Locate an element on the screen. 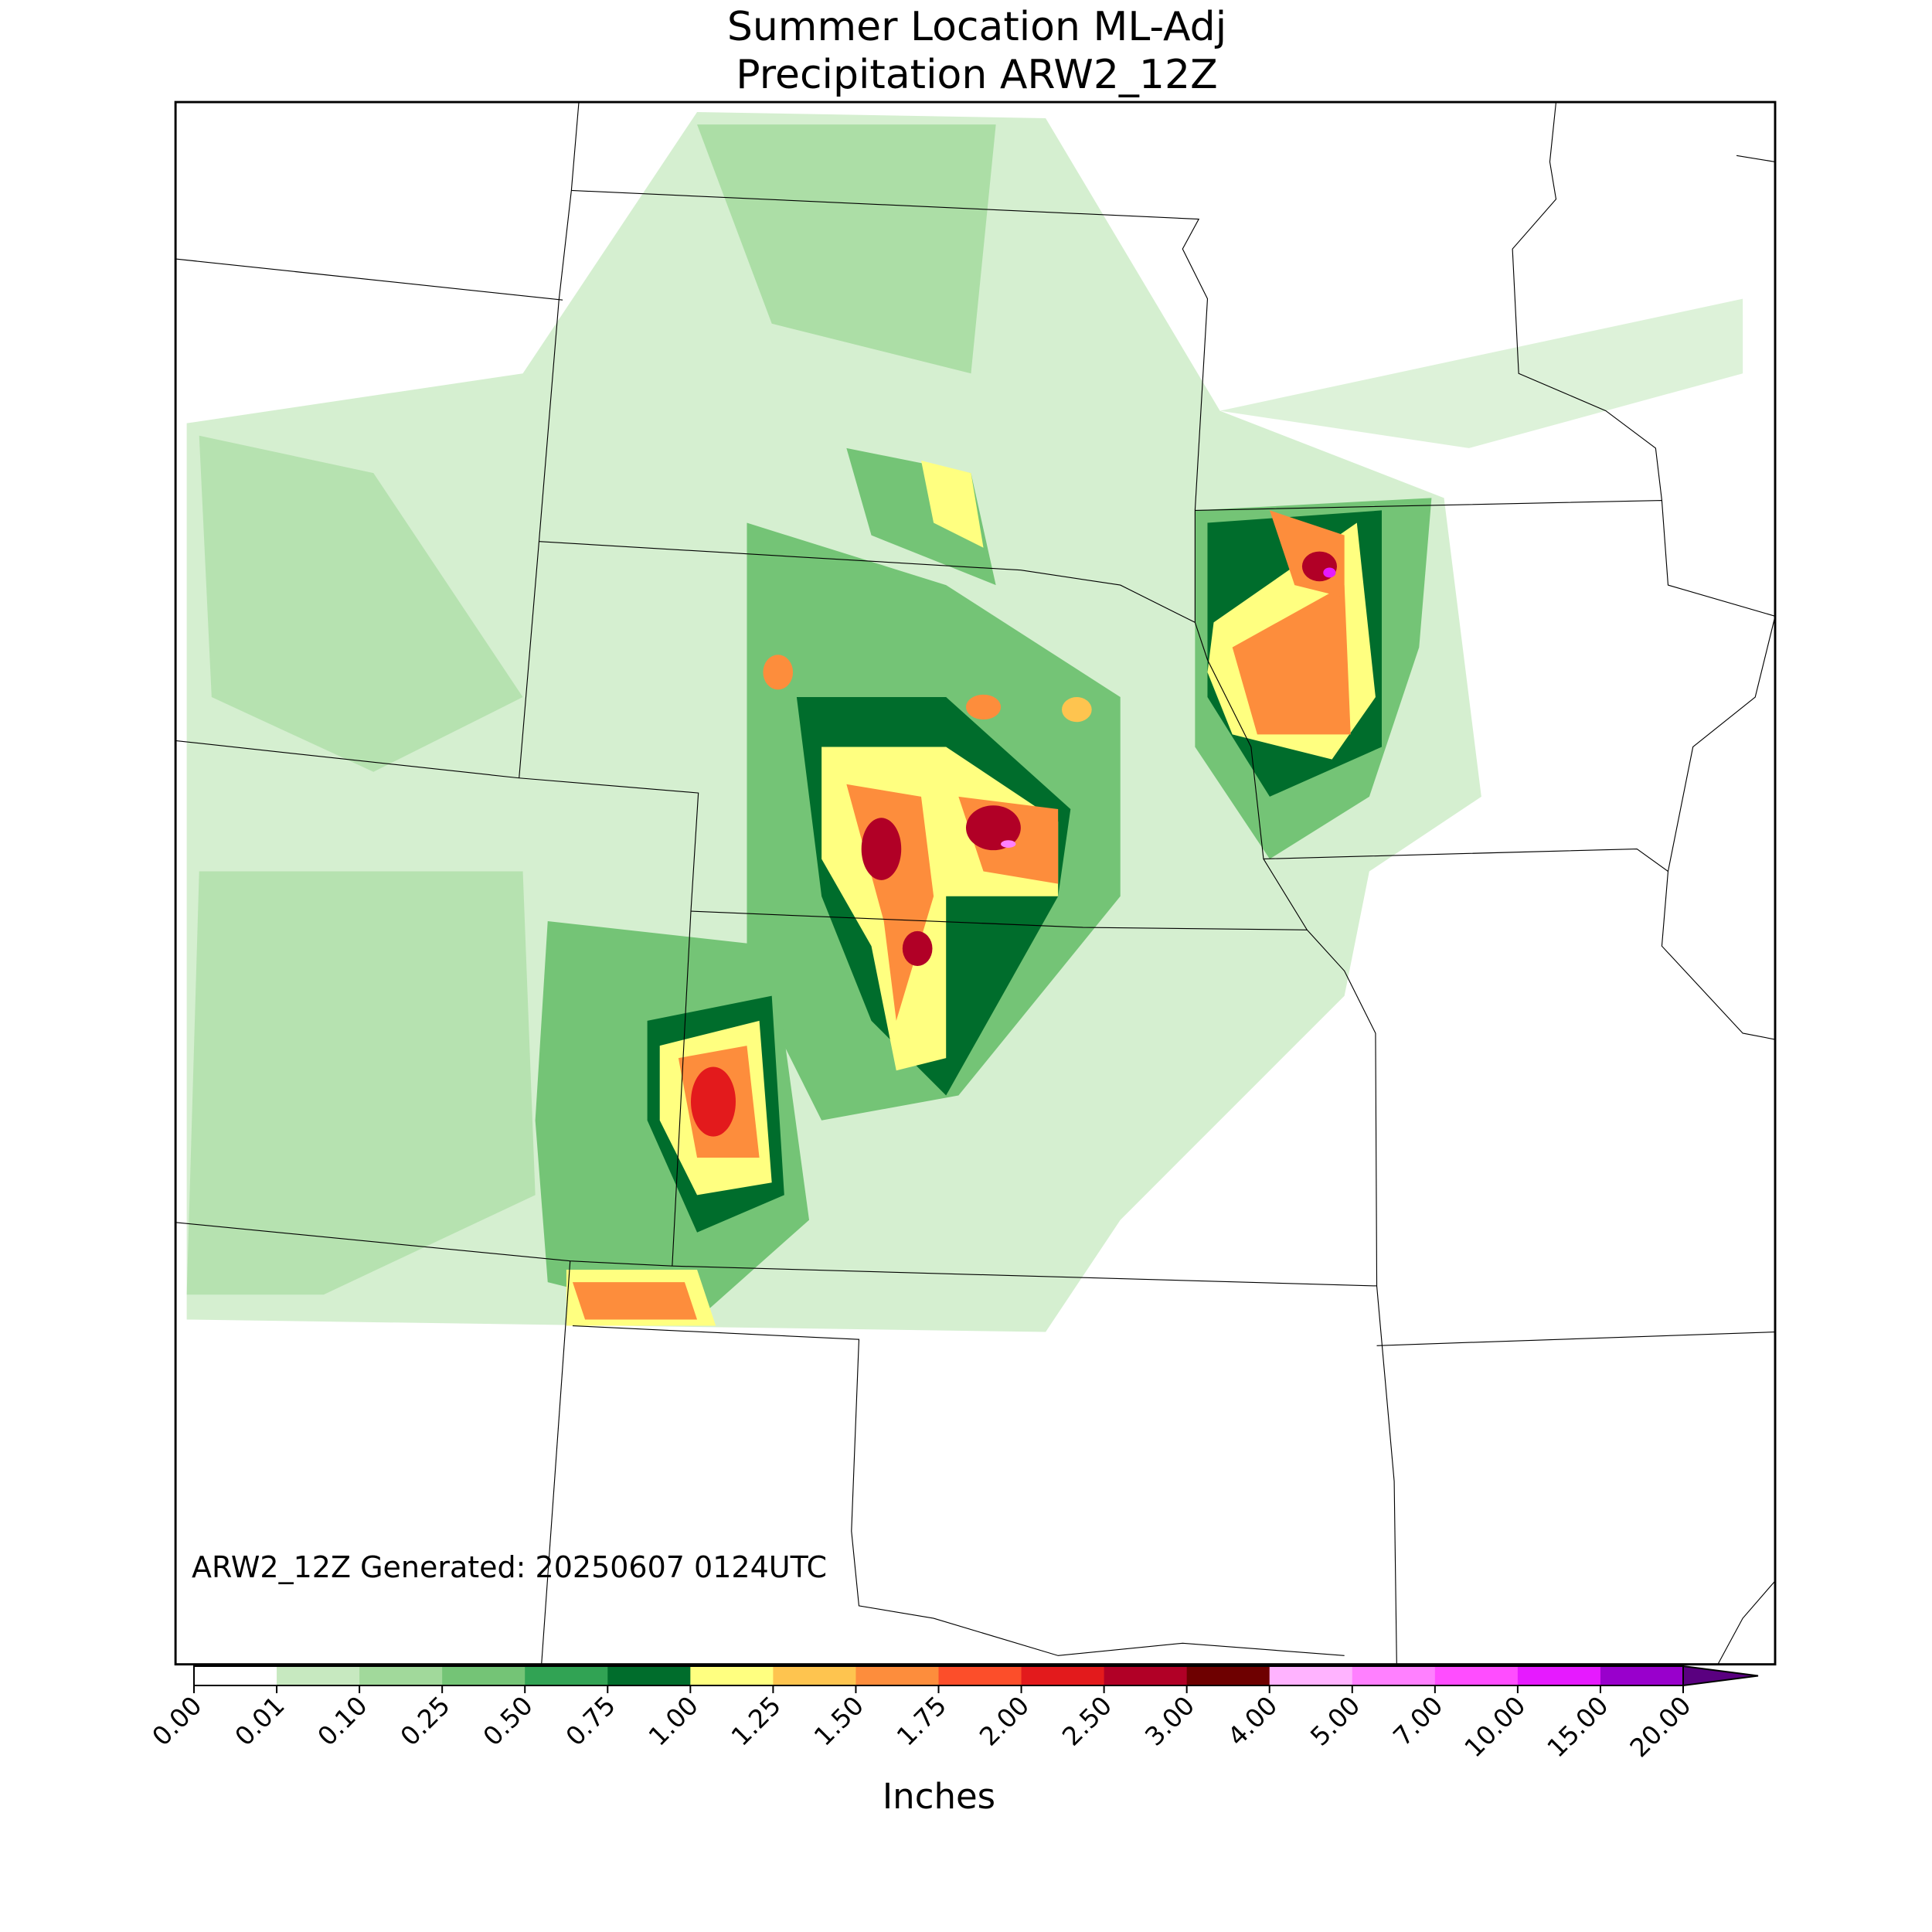 This screenshot has height=1932, width=1932. colorbar-tick-label: 0.10 is located at coordinates (342, 1721).